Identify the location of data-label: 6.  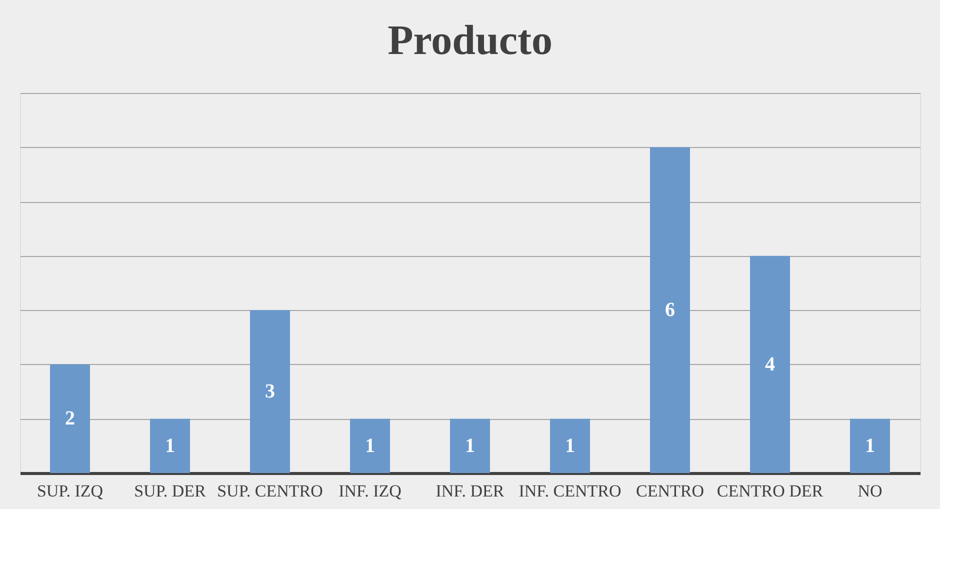
(670, 310).